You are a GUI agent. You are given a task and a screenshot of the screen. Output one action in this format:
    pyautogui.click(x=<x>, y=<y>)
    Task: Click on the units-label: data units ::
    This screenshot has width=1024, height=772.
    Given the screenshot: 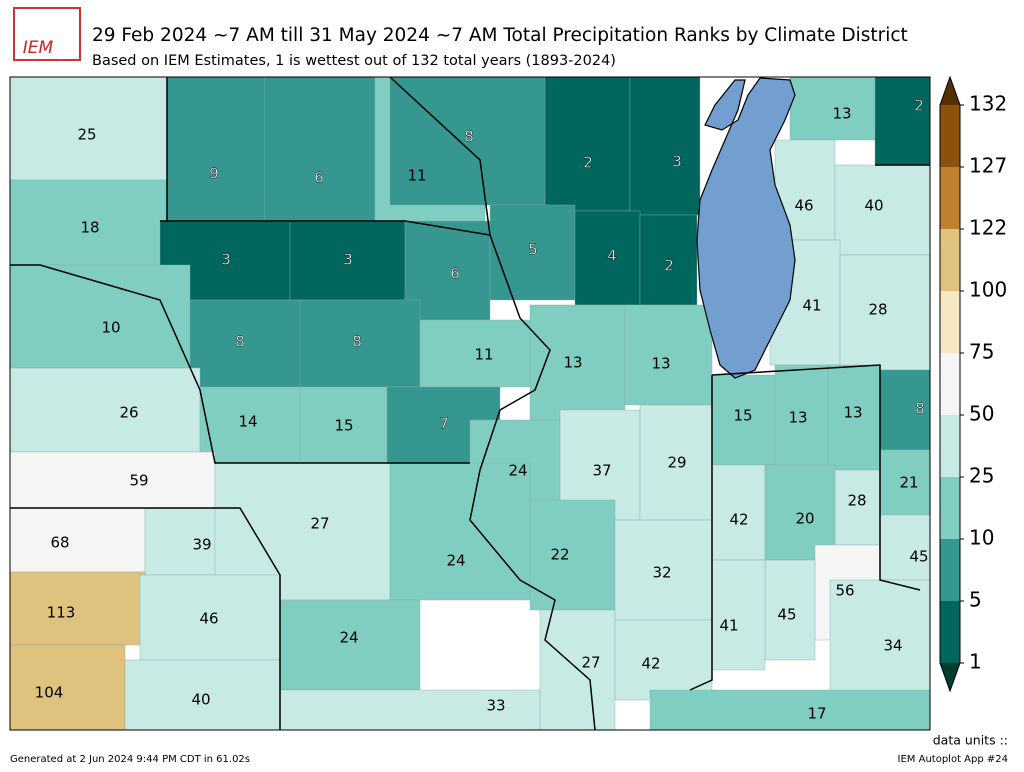 What is the action you would take?
    pyautogui.click(x=970, y=740)
    